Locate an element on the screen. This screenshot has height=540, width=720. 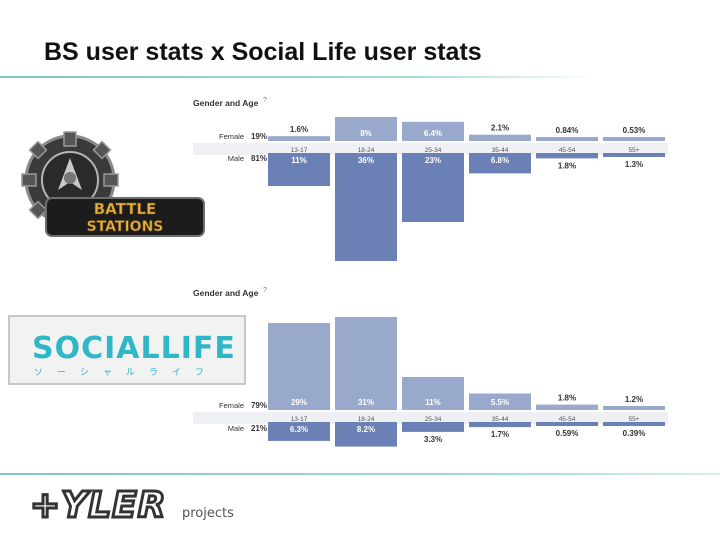
data-label-female: 0.53% is located at coordinates (634, 130).